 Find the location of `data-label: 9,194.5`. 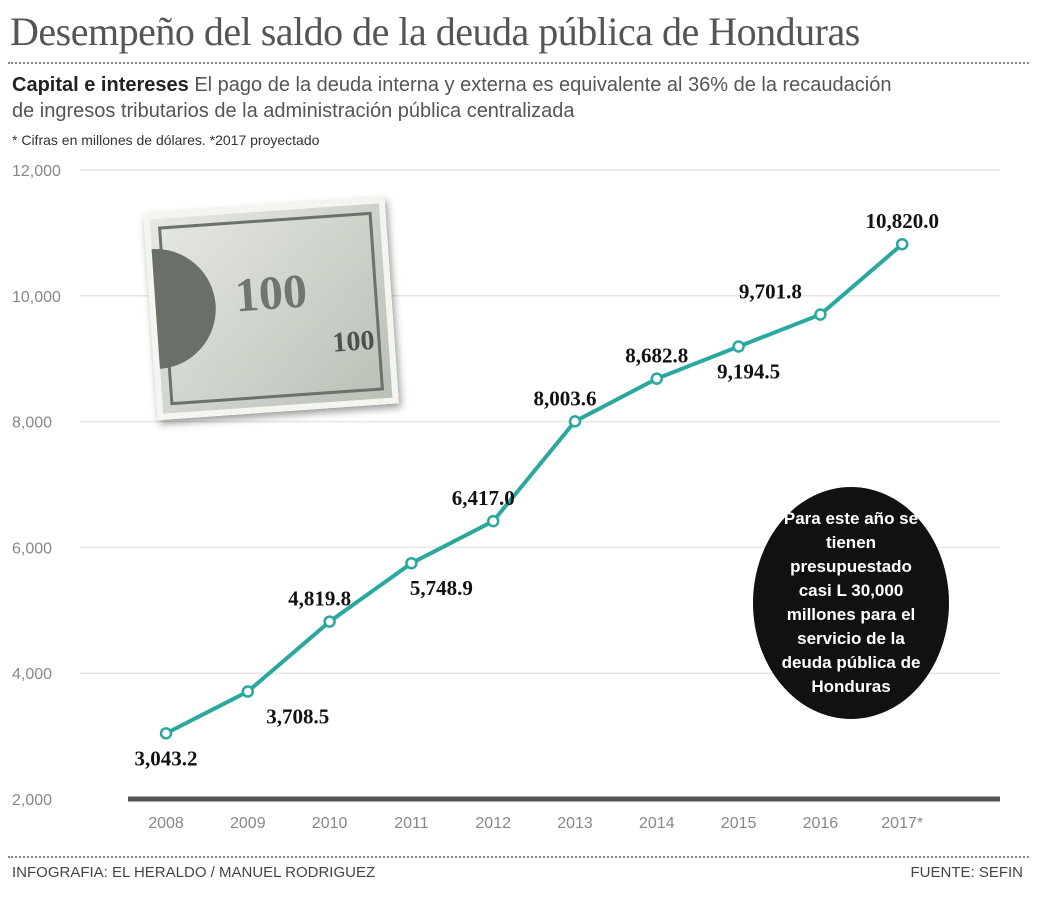

data-label: 9,194.5 is located at coordinates (748, 371).